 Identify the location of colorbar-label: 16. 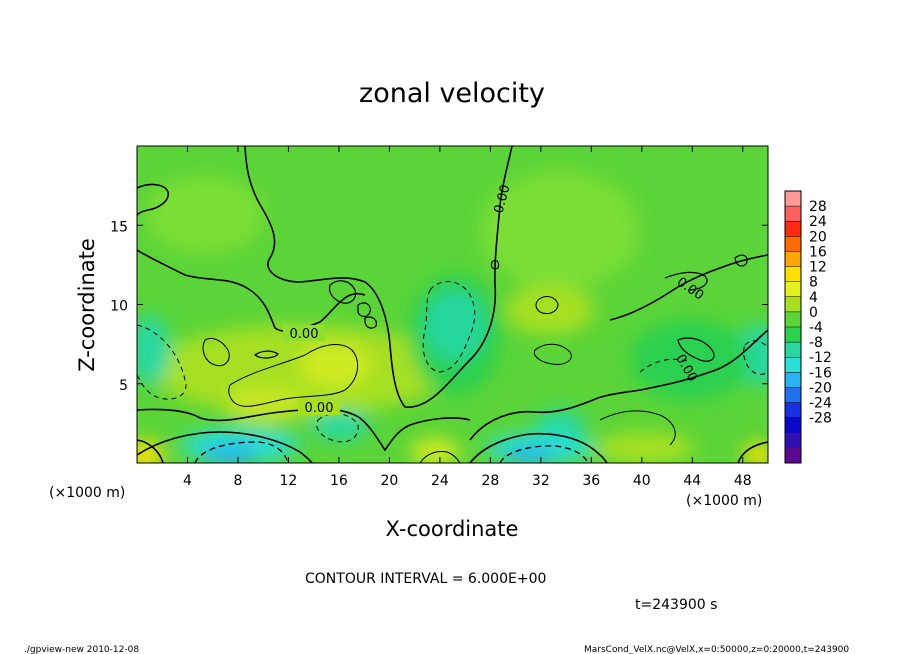
(818, 252).